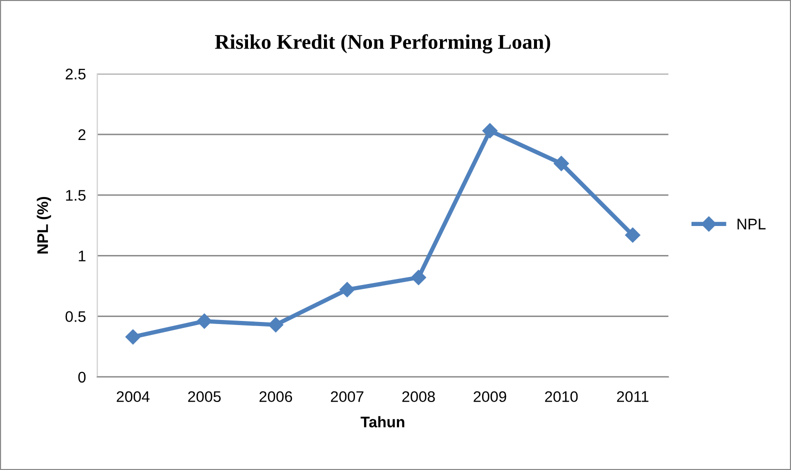 The width and height of the screenshot is (791, 470). I want to click on x-axis-title: Tahun, so click(382, 422).